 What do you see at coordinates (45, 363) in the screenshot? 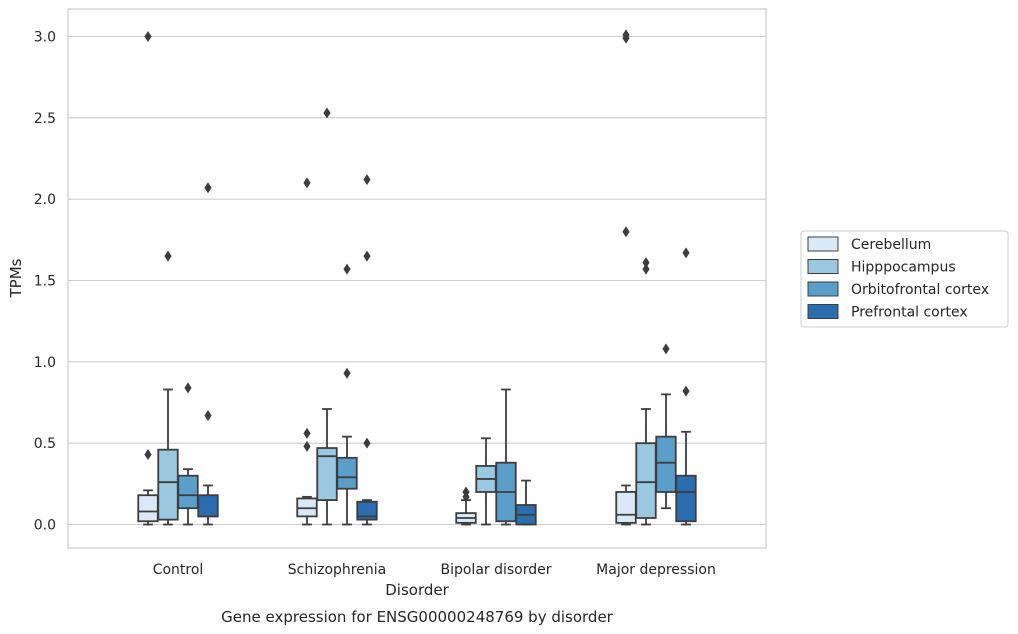
I see `y-tick-label: 1.0` at bounding box center [45, 363].